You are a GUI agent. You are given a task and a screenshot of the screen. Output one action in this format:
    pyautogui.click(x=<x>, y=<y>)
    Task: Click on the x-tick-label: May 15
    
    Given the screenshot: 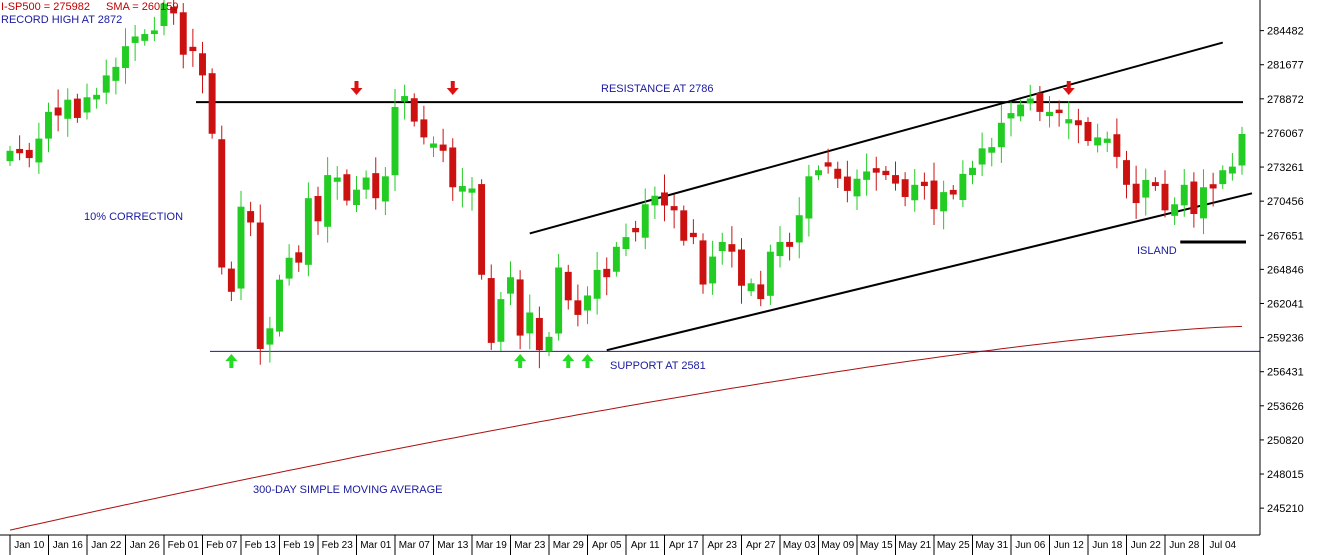 What is the action you would take?
    pyautogui.click(x=876, y=545)
    